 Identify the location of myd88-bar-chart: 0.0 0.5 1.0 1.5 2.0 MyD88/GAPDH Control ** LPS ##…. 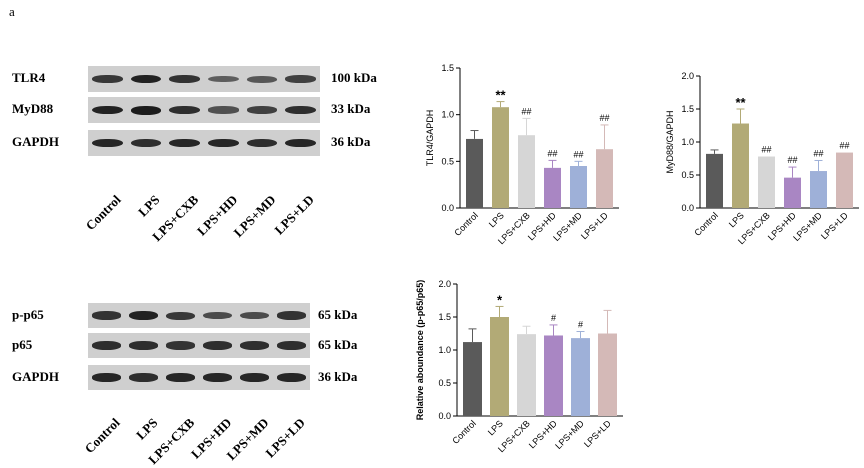
(762, 158).